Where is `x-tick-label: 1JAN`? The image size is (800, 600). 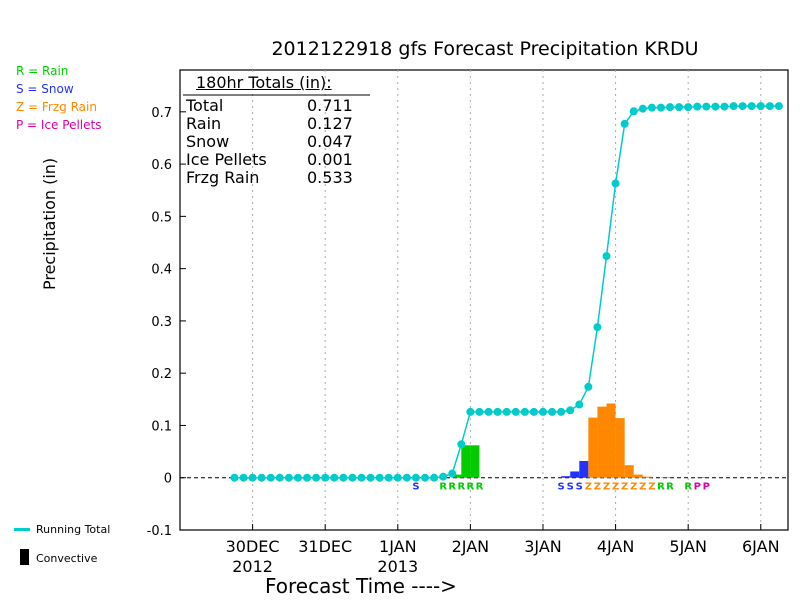 x-tick-label: 1JAN is located at coordinates (398, 546).